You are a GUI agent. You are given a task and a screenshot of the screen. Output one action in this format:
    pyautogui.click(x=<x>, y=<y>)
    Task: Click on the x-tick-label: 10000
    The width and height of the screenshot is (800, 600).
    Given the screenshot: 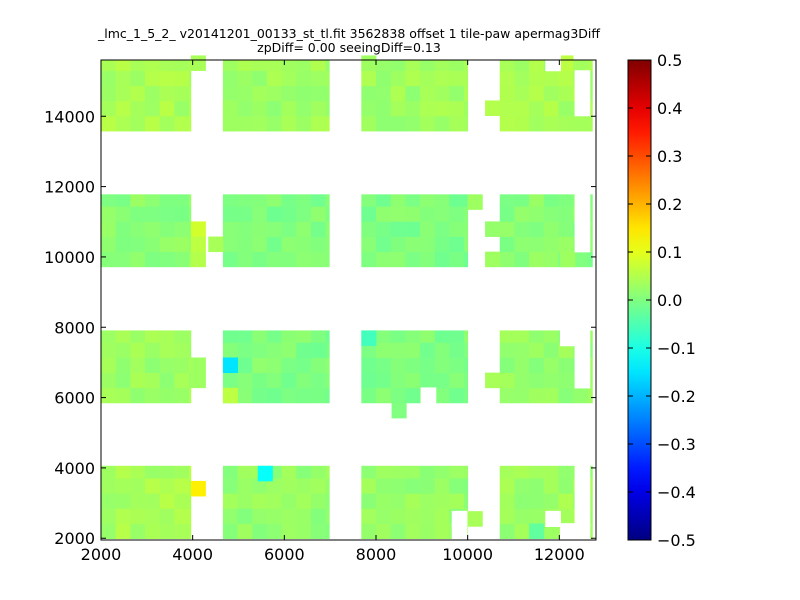 What is the action you would take?
    pyautogui.click(x=467, y=554)
    